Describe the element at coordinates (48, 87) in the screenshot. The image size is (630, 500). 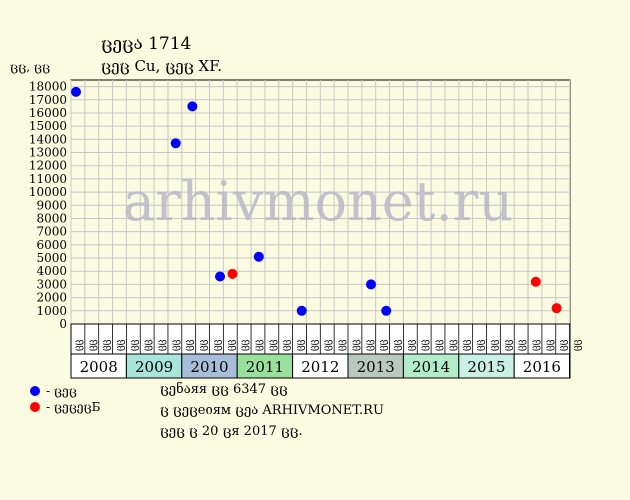
I see `y-tick-label: 18000` at that location.